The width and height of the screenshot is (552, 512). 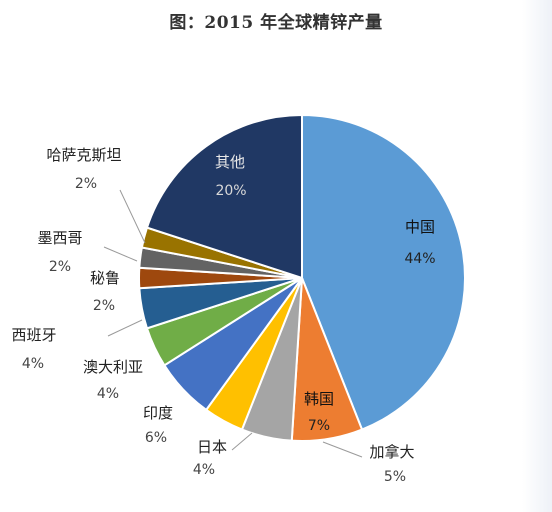 I want to click on slice-percent-label: 5%, so click(x=395, y=477).